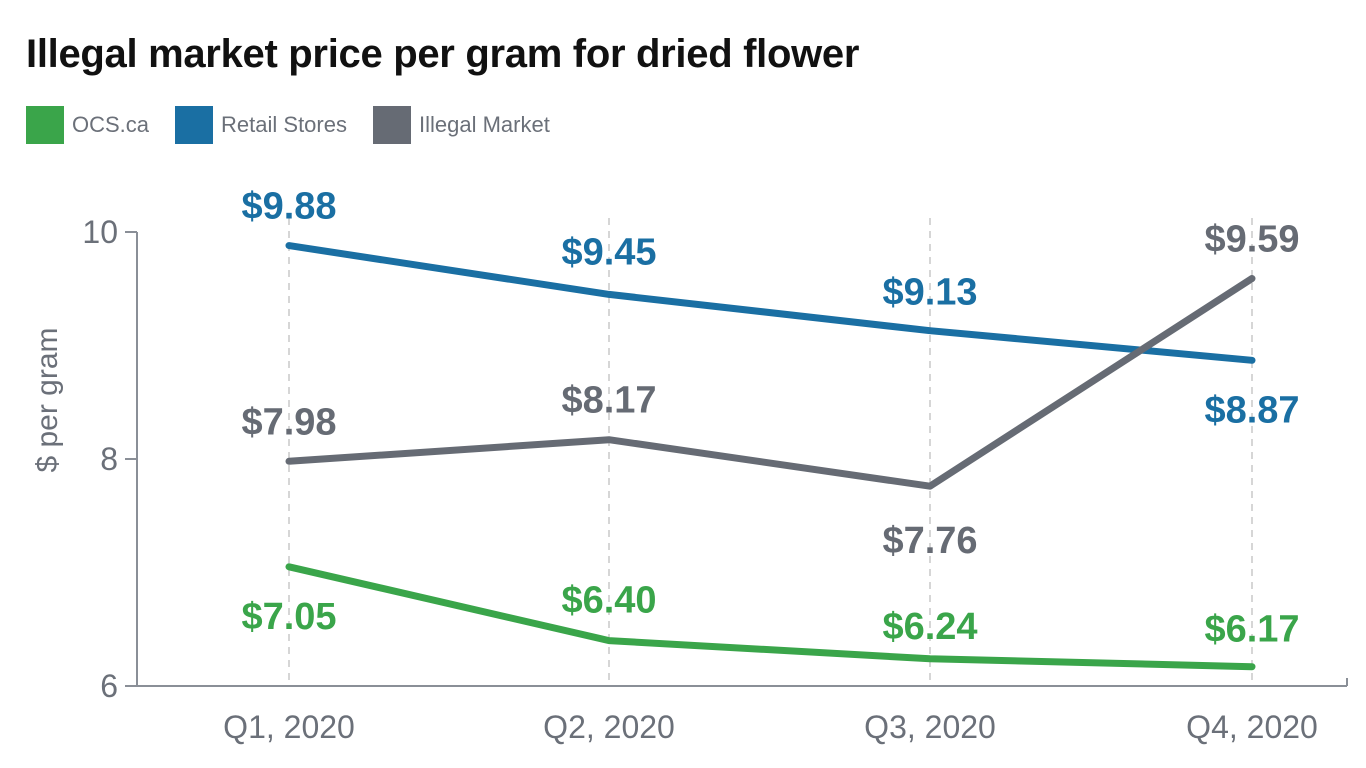 This screenshot has height=768, width=1366. I want to click on data-label-retail-stores-1: $9.88, so click(288, 207).